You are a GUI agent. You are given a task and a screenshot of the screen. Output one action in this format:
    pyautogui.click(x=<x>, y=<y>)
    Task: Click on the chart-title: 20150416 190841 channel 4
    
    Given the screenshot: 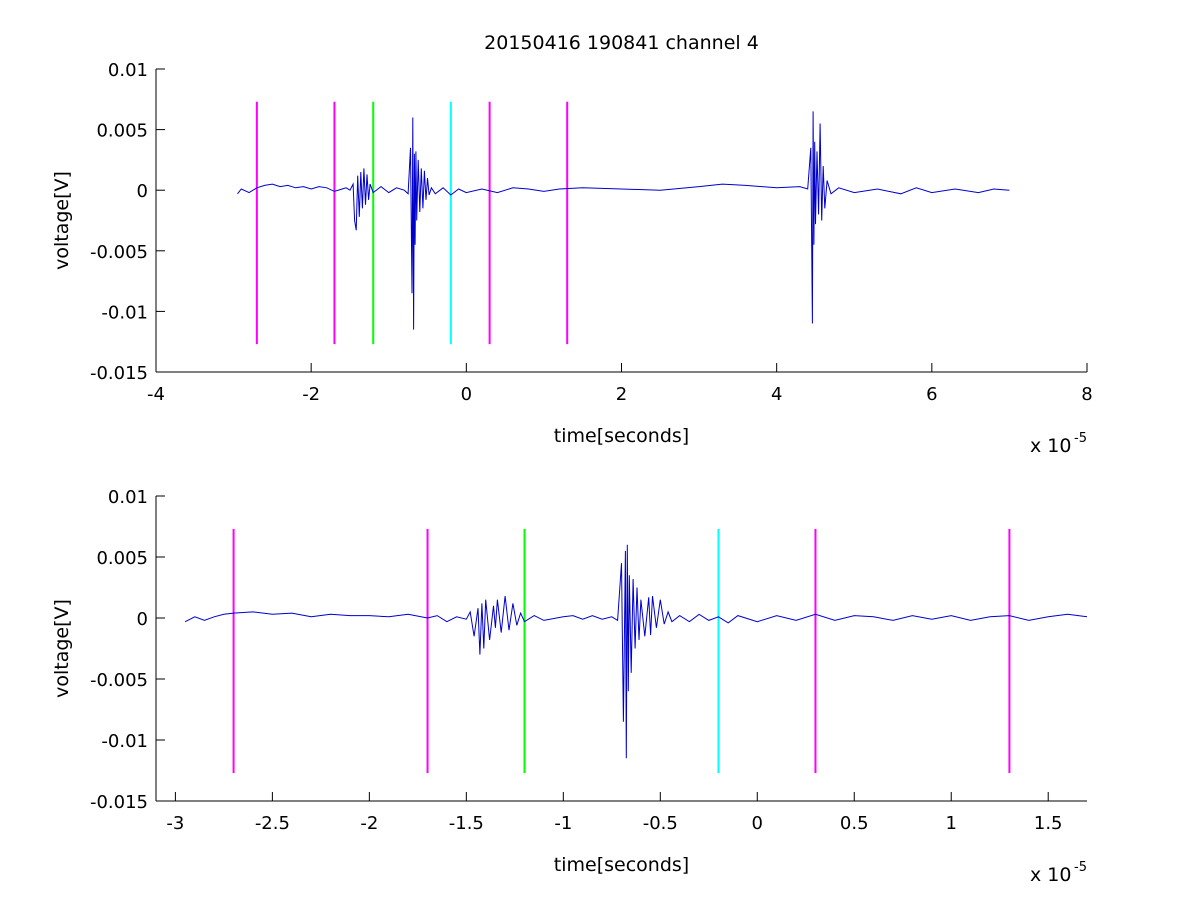 What is the action you would take?
    pyautogui.click(x=621, y=43)
    